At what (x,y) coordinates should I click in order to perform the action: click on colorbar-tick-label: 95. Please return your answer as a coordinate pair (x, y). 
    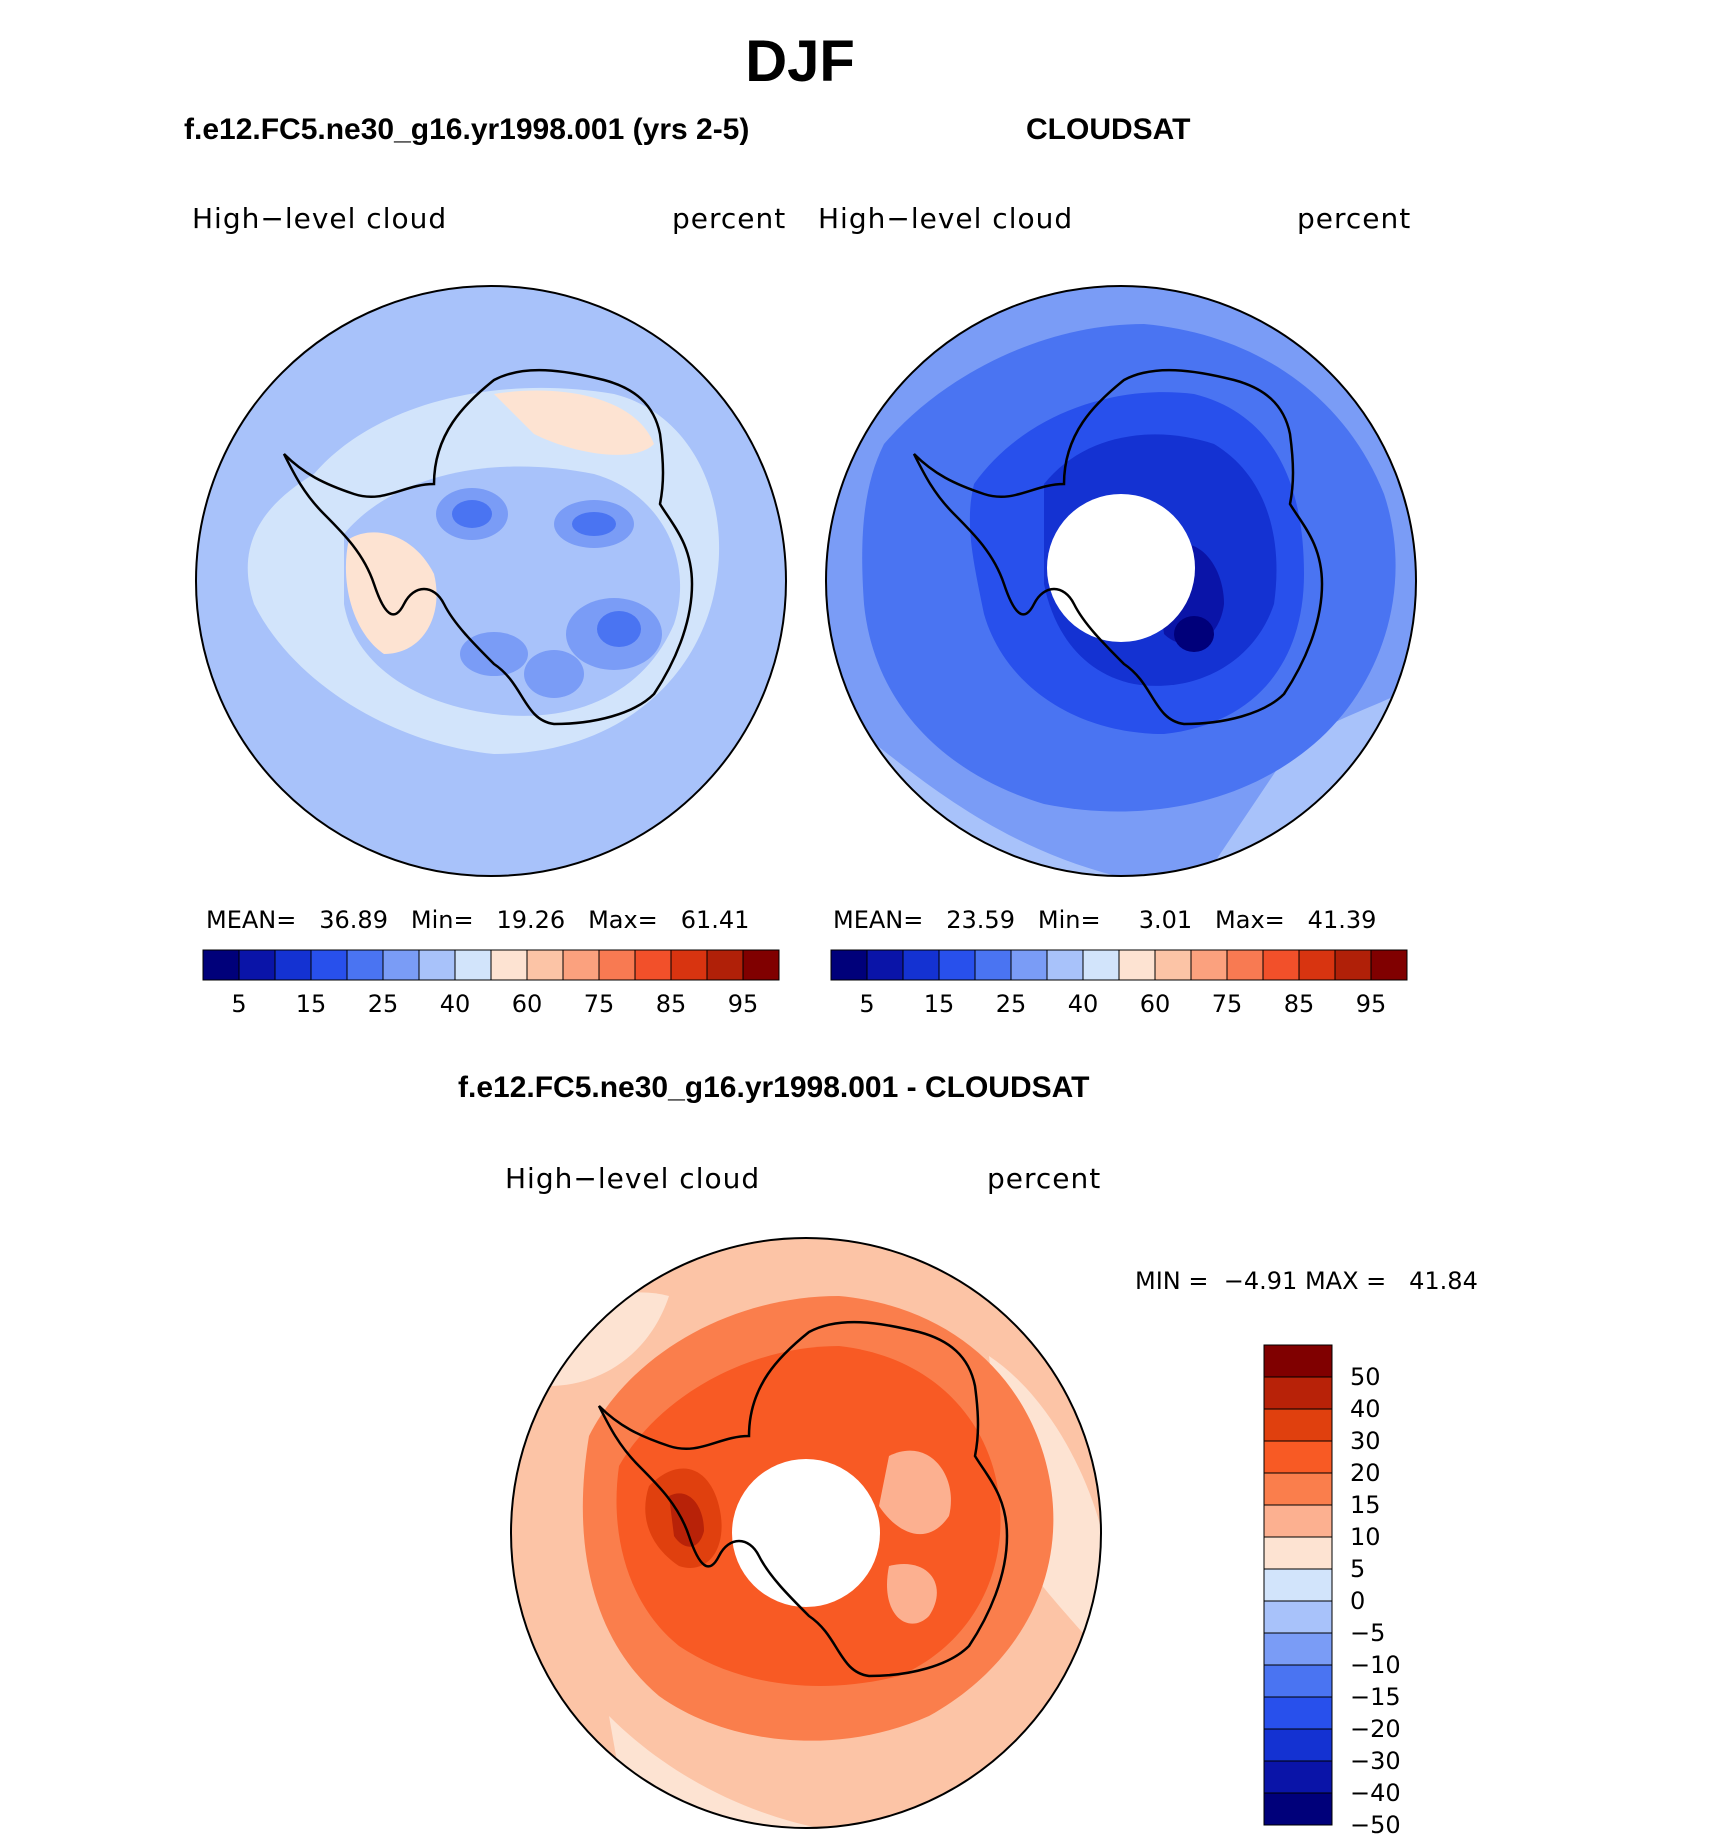
    Looking at the image, I should click on (743, 1004).